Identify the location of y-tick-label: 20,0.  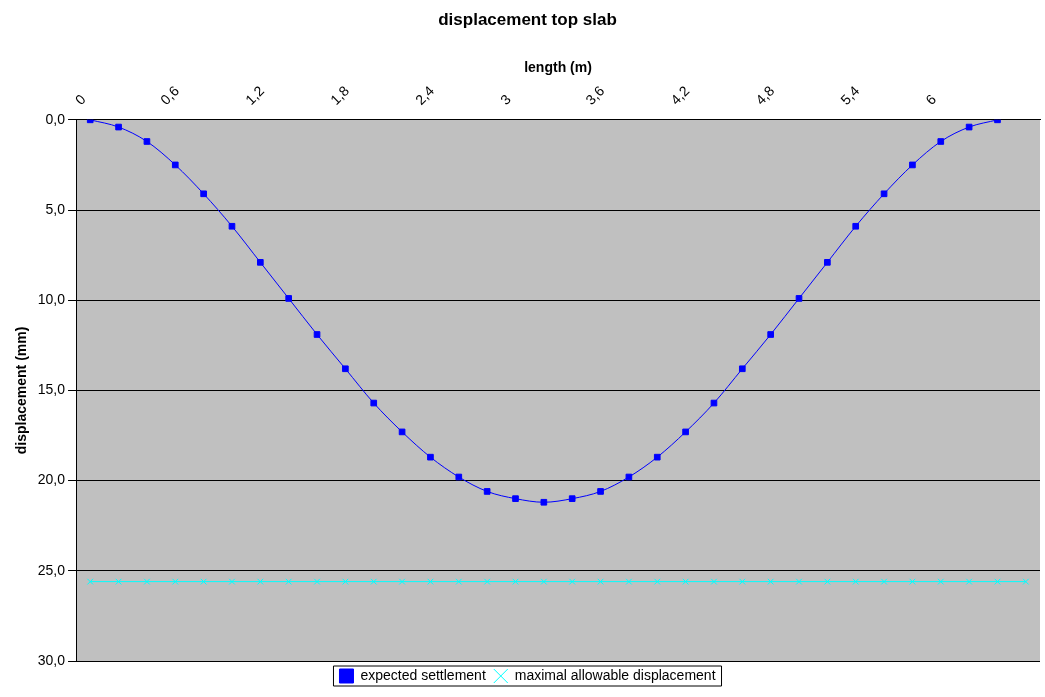
(51, 479).